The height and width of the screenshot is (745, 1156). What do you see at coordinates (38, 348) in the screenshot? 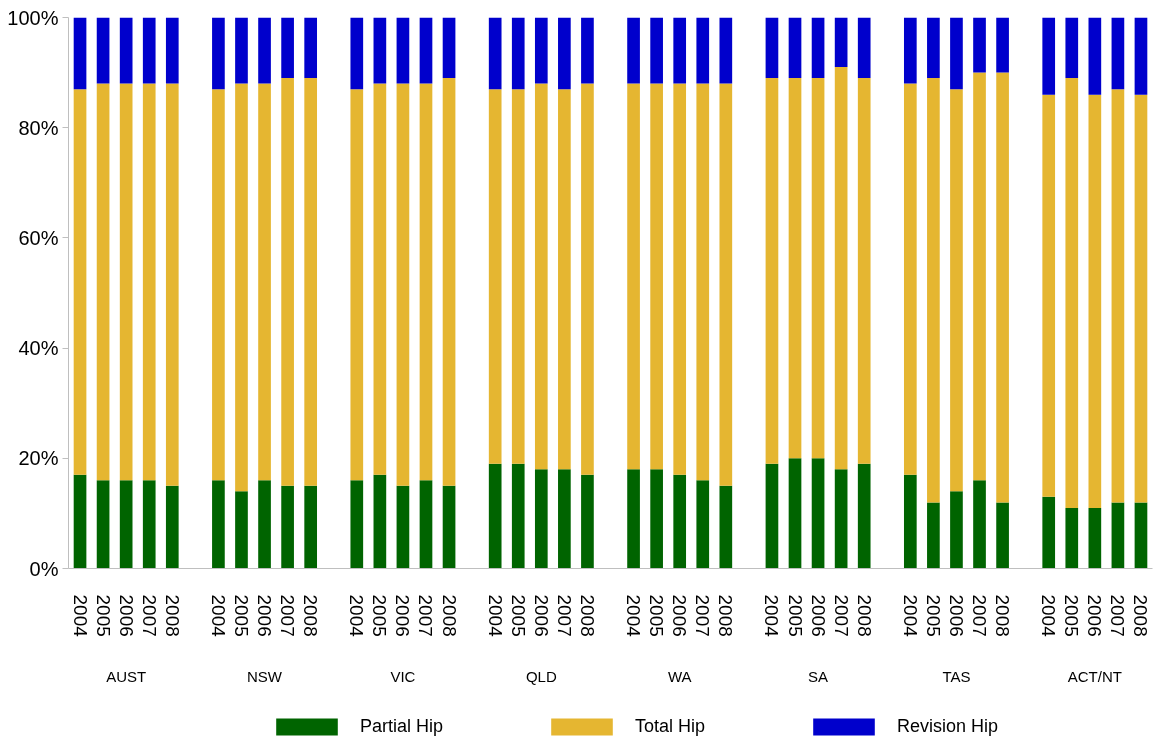
I see `y-tick-label: 40%` at bounding box center [38, 348].